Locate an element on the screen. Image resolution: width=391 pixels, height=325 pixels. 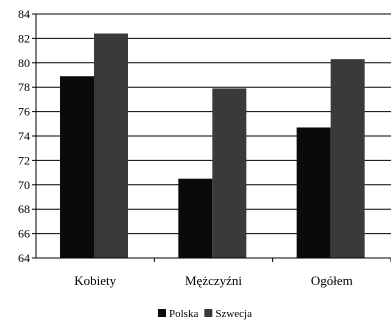
legend: Polska Szwecja is located at coordinates (205, 314).